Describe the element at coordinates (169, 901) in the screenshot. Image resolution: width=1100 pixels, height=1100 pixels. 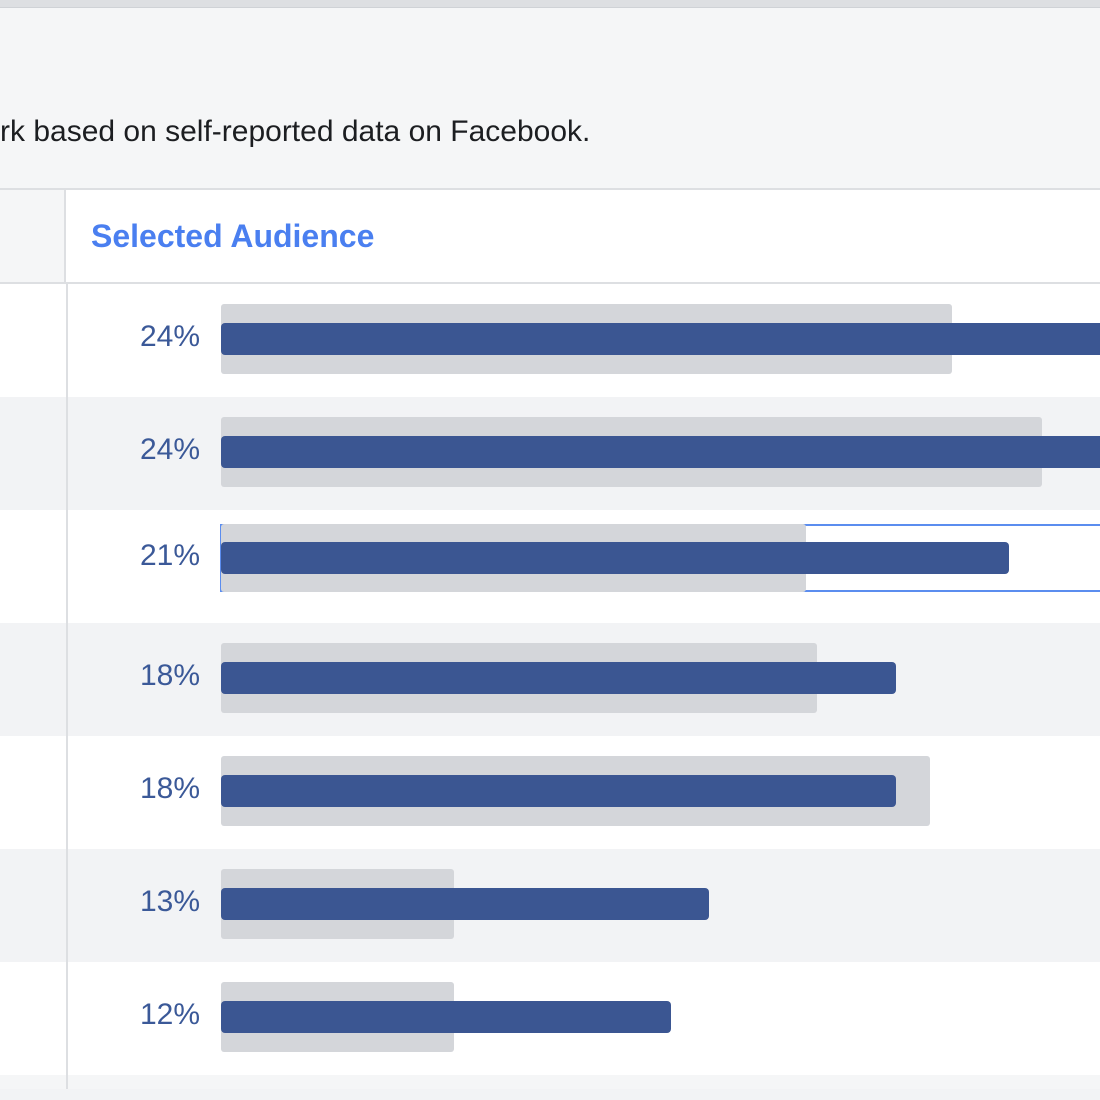
I see `percent-label: 13%` at that location.